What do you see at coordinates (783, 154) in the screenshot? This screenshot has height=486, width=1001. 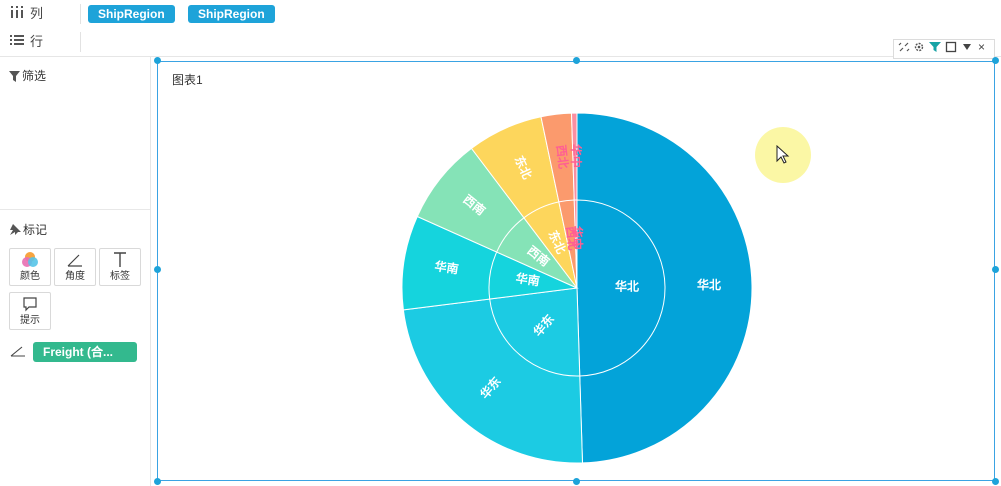 I see `mouse-cursor-icon` at bounding box center [783, 154].